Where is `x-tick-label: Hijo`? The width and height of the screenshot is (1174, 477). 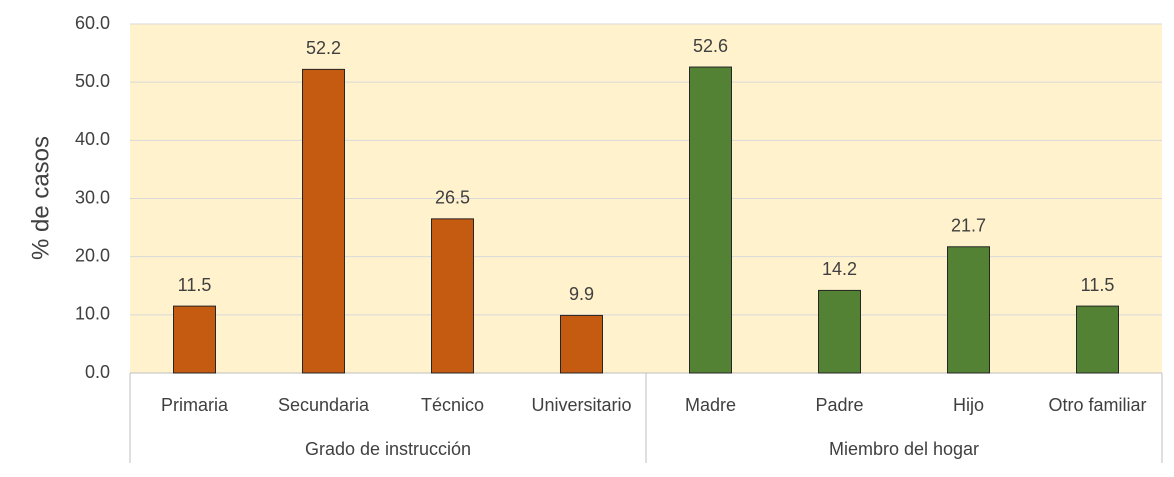 x-tick-label: Hijo is located at coordinates (968, 405).